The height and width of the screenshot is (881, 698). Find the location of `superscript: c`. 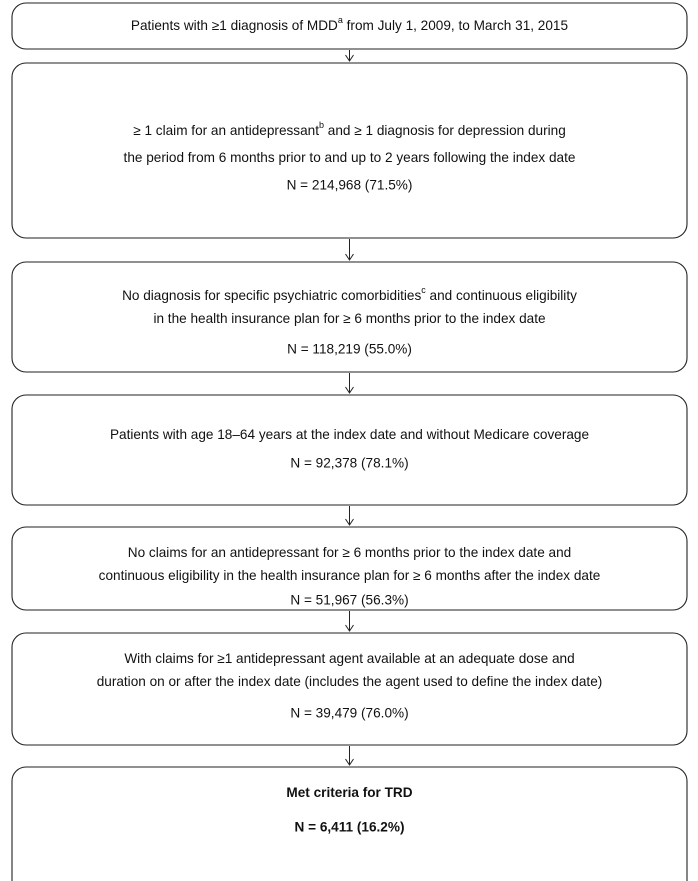

superscript: c is located at coordinates (423, 290).